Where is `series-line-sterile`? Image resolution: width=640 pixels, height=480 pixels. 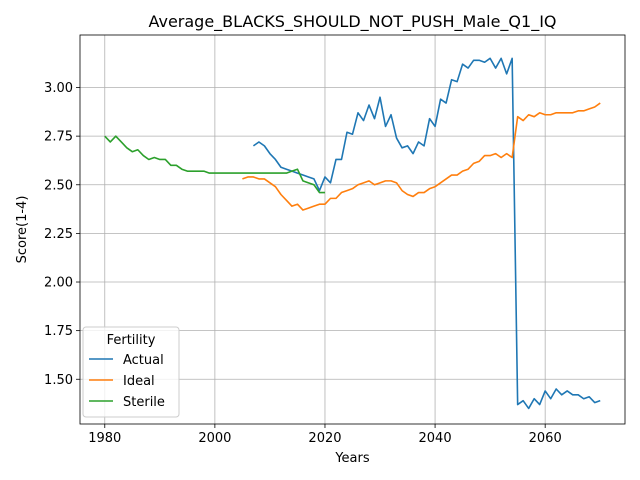 series-line-sterile is located at coordinates (214, 164).